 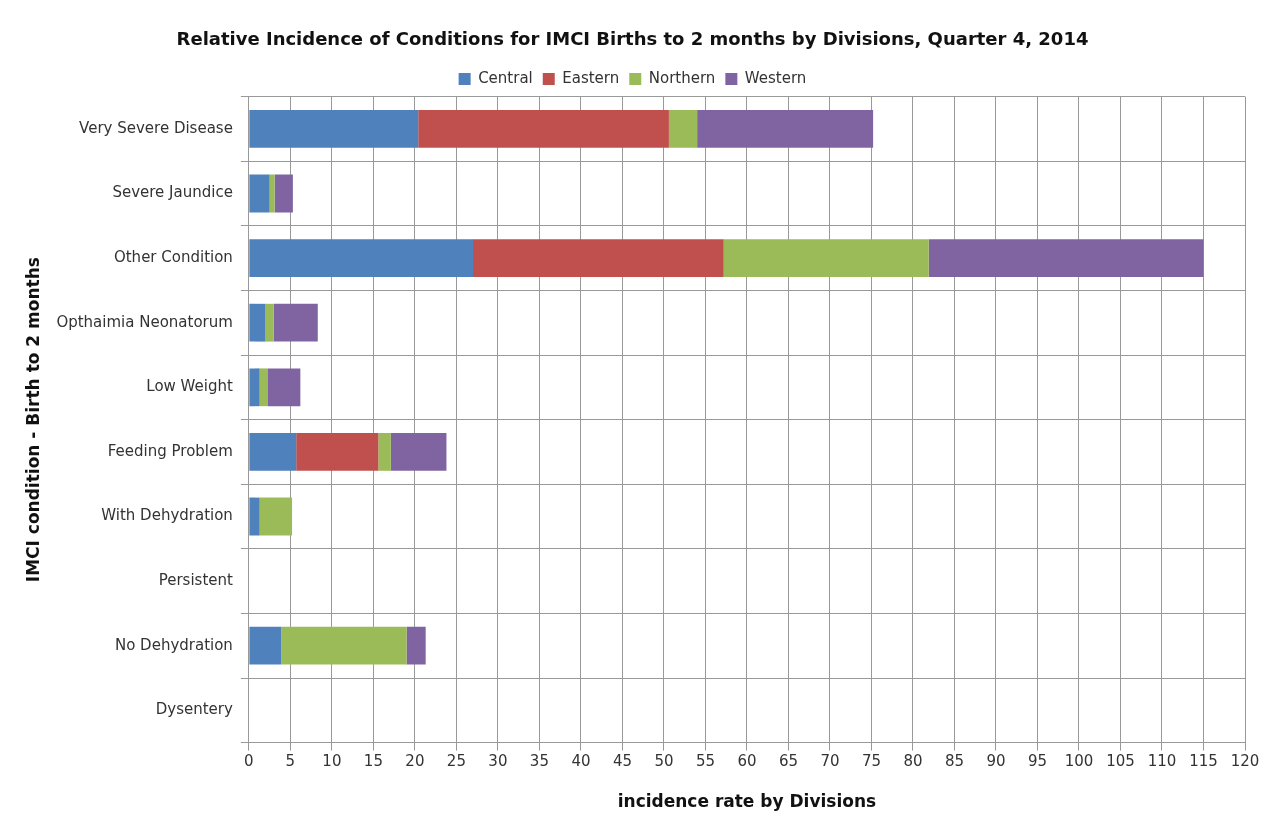 What do you see at coordinates (290, 761) in the screenshot?
I see `x-tick-label: 5` at bounding box center [290, 761].